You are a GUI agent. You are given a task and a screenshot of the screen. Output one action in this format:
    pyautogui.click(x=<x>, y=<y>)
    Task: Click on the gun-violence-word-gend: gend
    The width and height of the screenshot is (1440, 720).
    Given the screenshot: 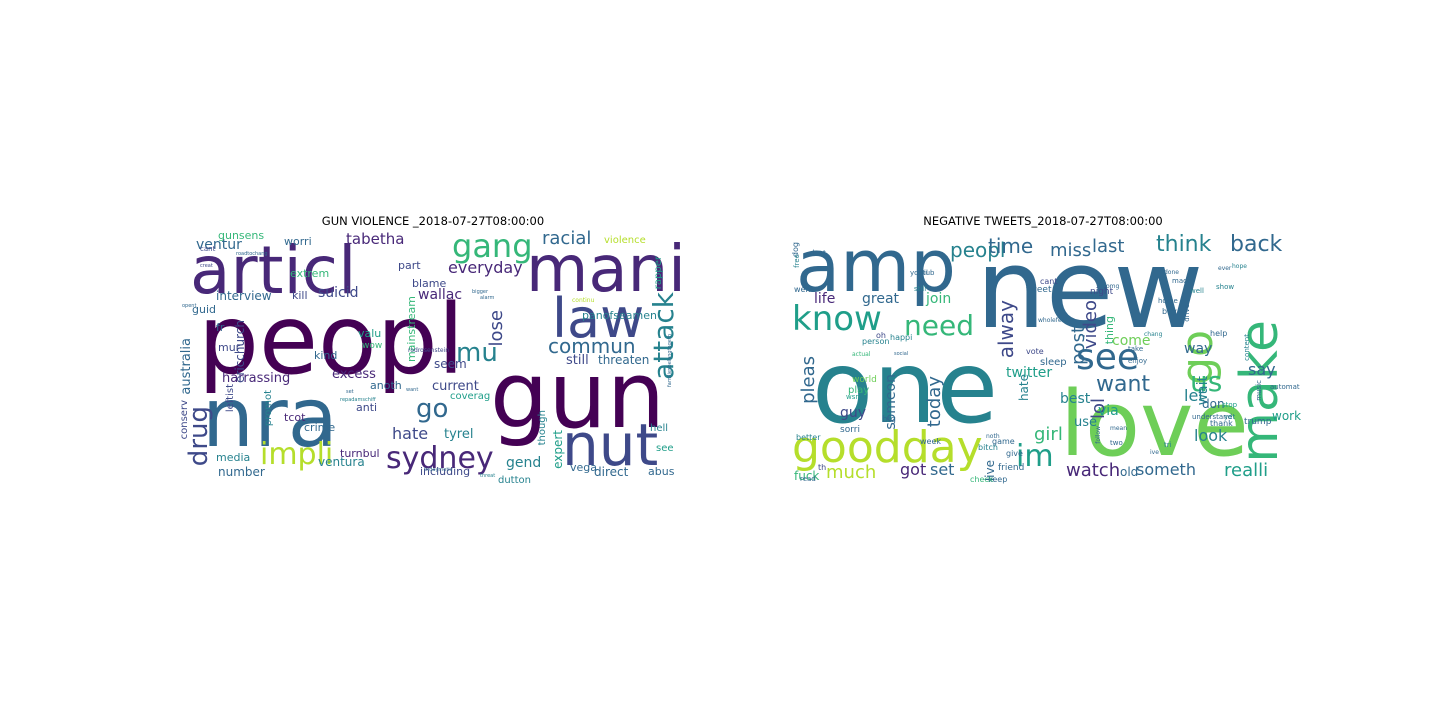 What is the action you would take?
    pyautogui.click(x=524, y=463)
    